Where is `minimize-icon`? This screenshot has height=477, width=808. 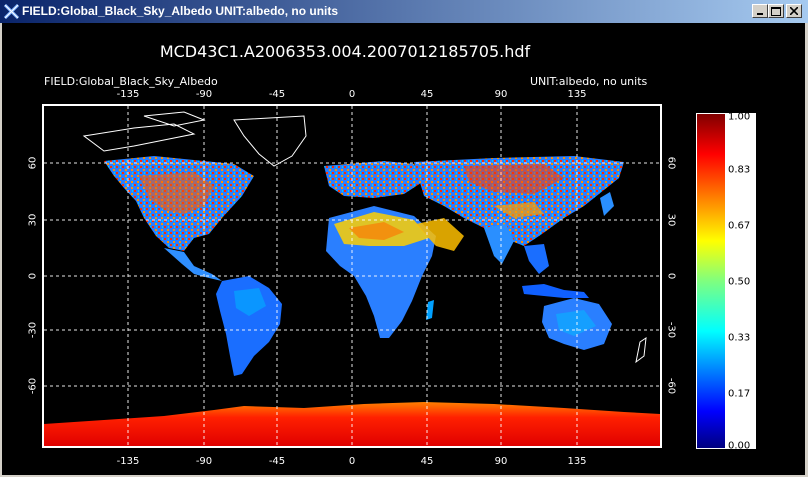
minimize-icon is located at coordinates (760, 14).